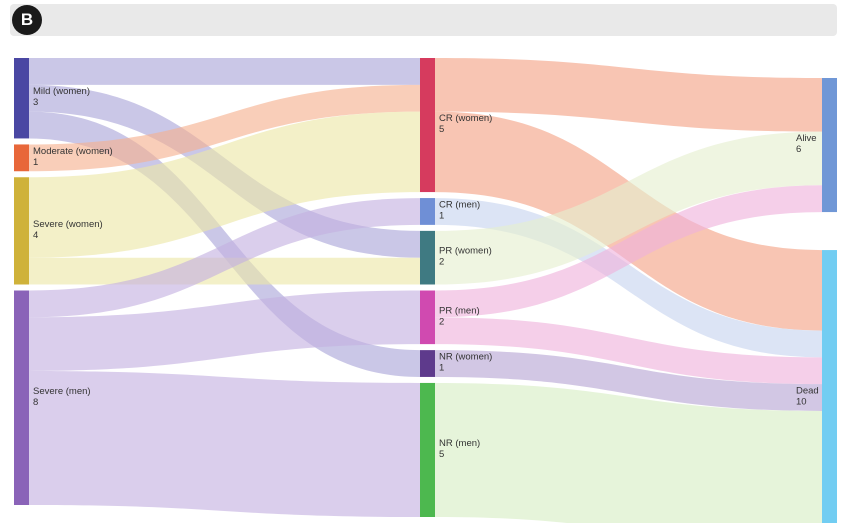  What do you see at coordinates (73, 151) in the screenshot?
I see `node-label-moderate_women: Moderate (women)` at bounding box center [73, 151].